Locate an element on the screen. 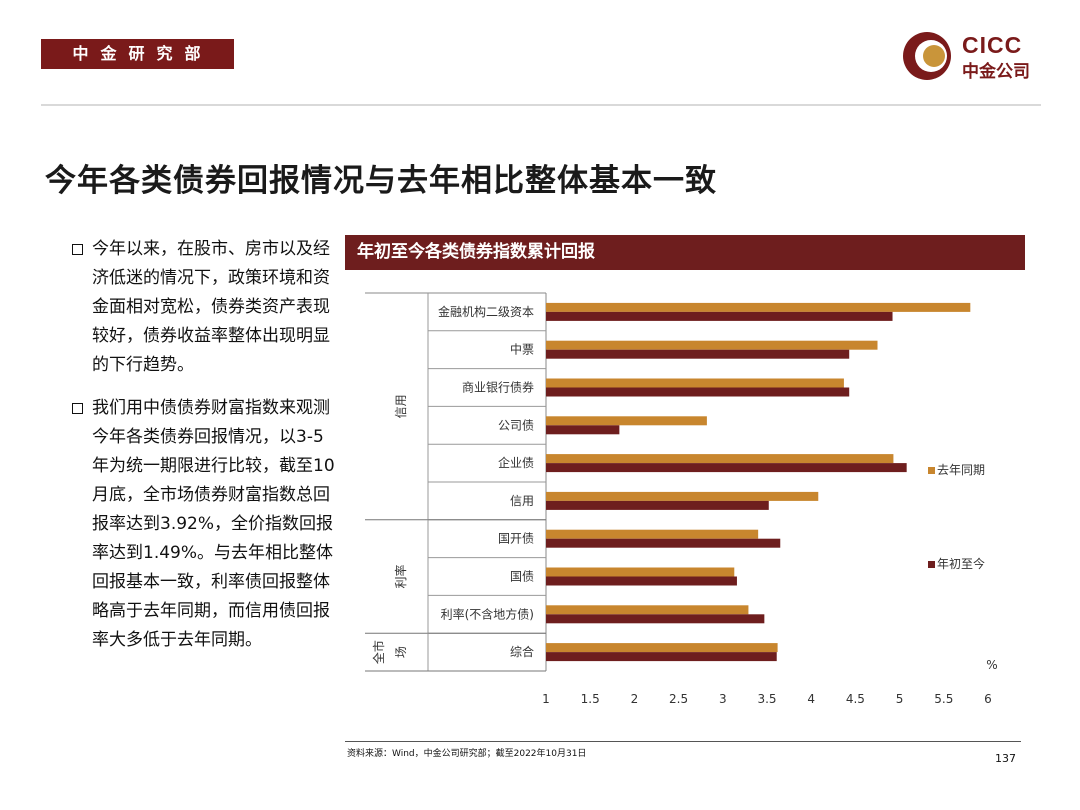 This screenshot has width=1080, height=810. category-label: 企业债 is located at coordinates (516, 462).